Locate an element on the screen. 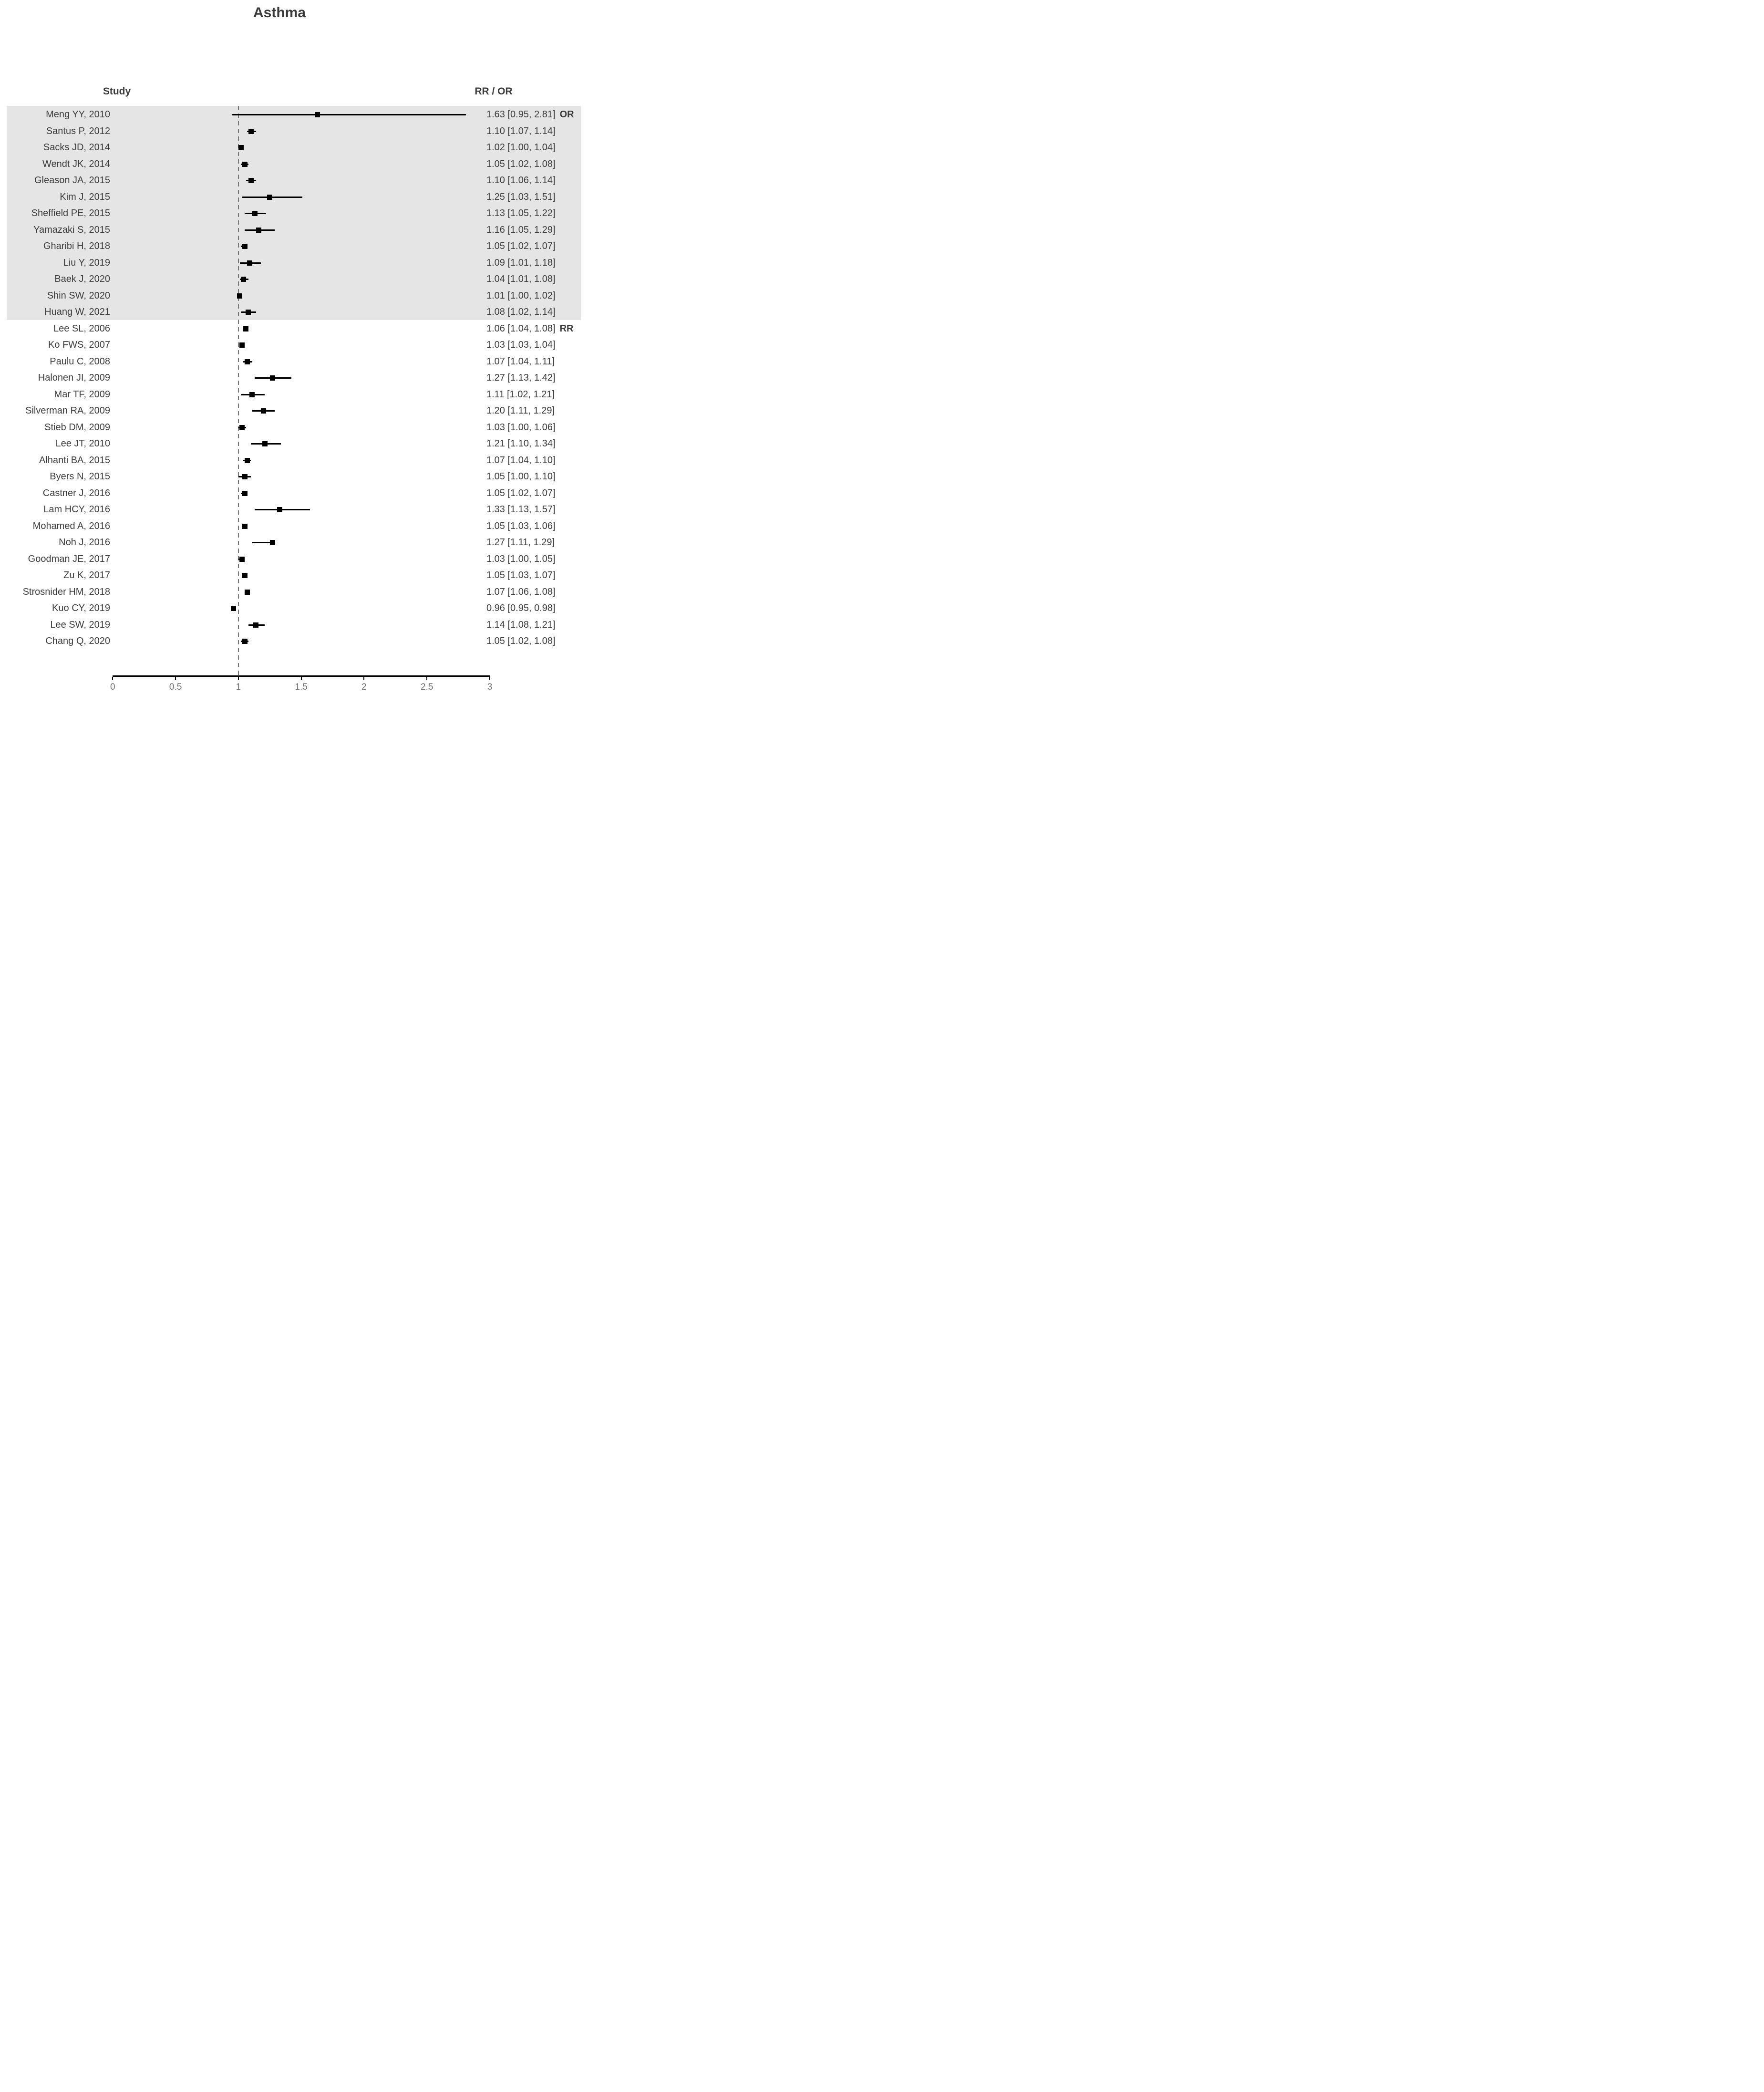 The height and width of the screenshot is (2092, 1764). study-row: Meng YY, 2010 1.63 [0.95, 2.81] OR is located at coordinates (294, 114).